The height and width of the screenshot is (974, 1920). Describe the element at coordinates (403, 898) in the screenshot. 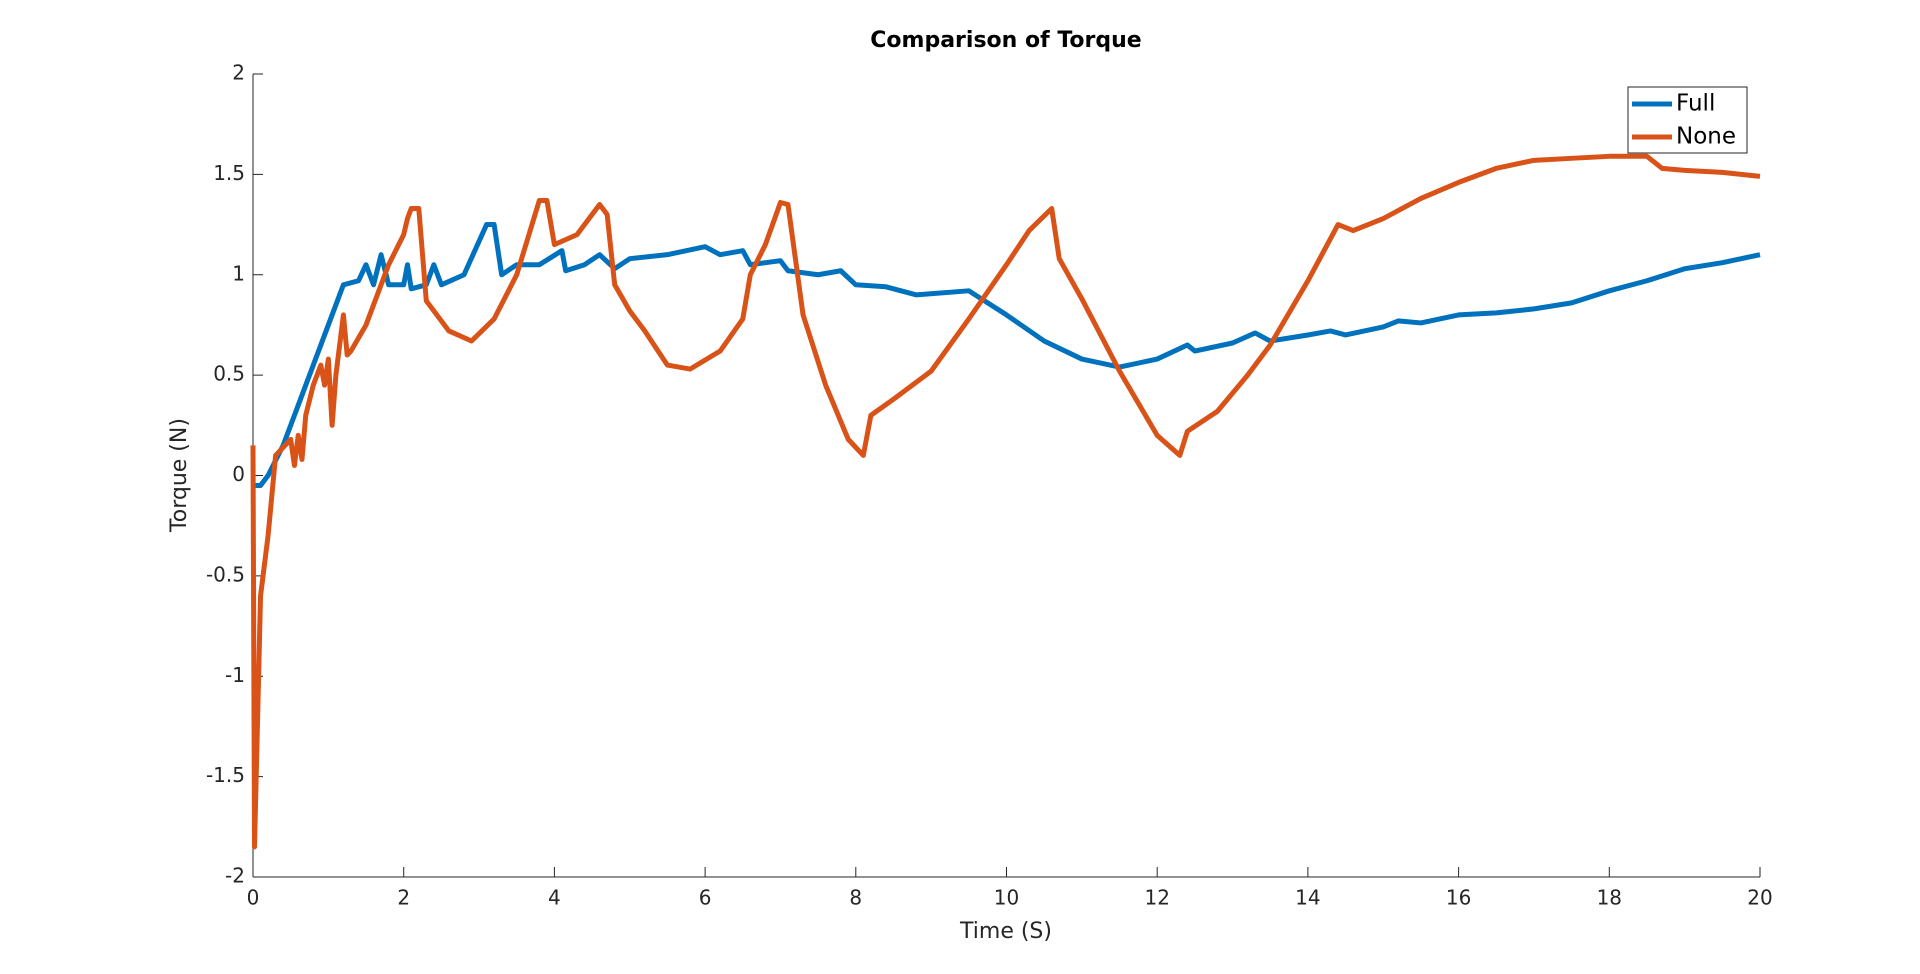

I see `x-tick-label: 2` at that location.